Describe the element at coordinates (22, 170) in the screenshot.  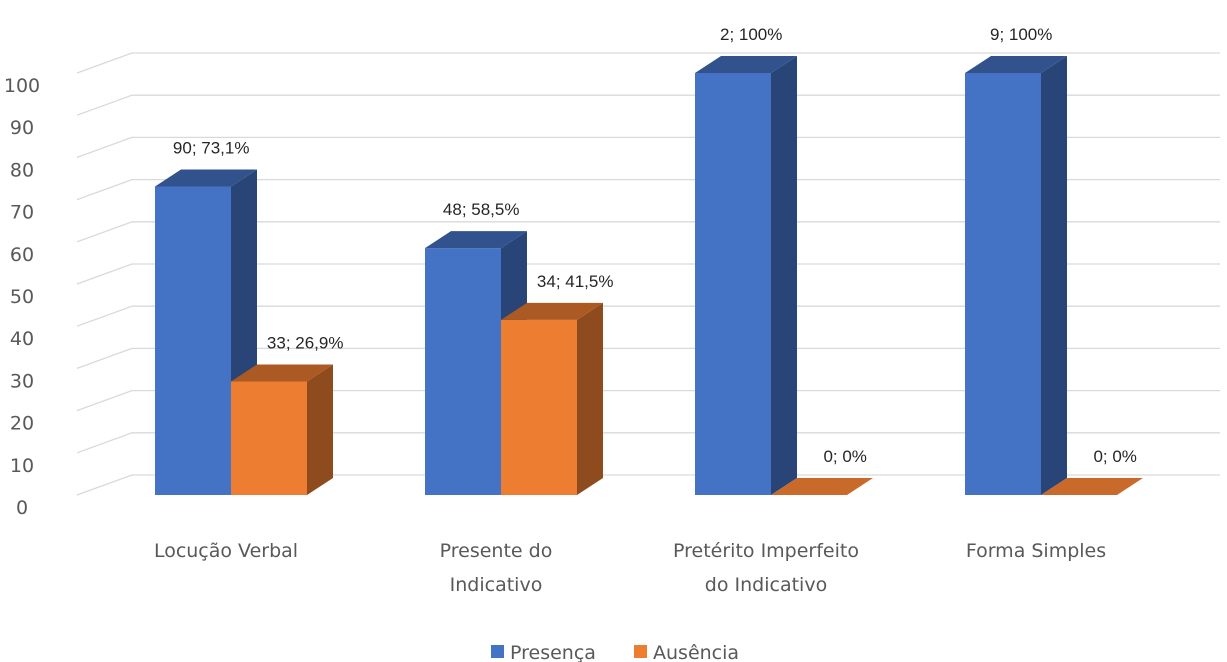
I see `y-tick-label: 80` at that location.